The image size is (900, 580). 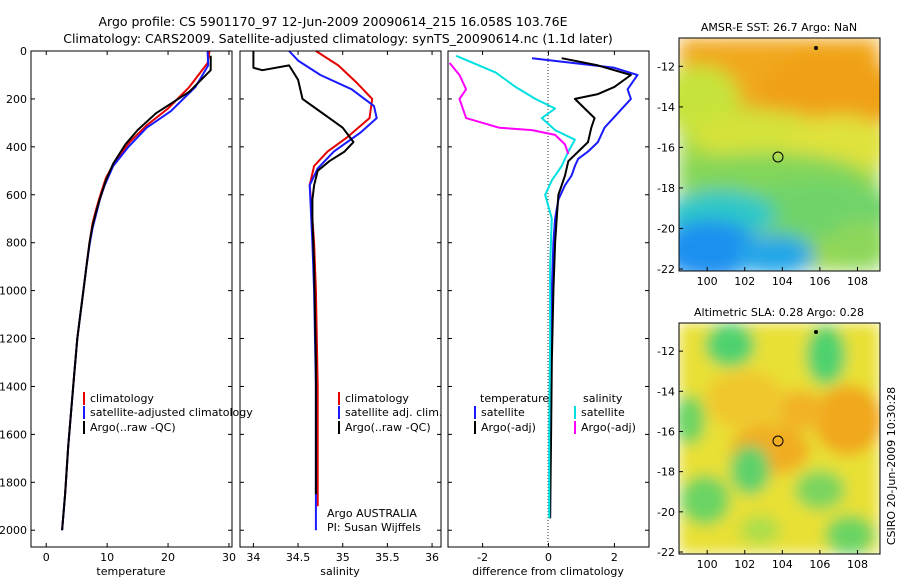 I want to click on x-tick-label: -2, so click(x=482, y=557).